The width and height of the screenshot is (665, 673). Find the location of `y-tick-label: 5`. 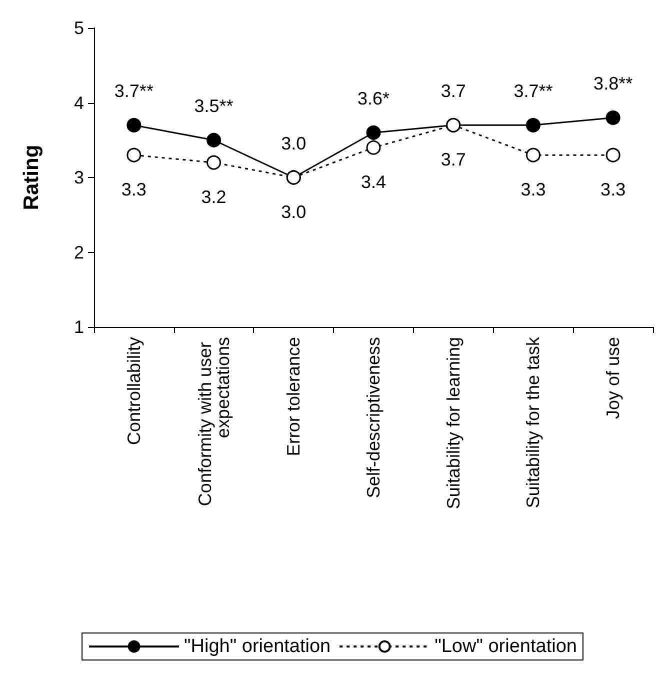

y-tick-label: 5 is located at coordinates (79, 28).